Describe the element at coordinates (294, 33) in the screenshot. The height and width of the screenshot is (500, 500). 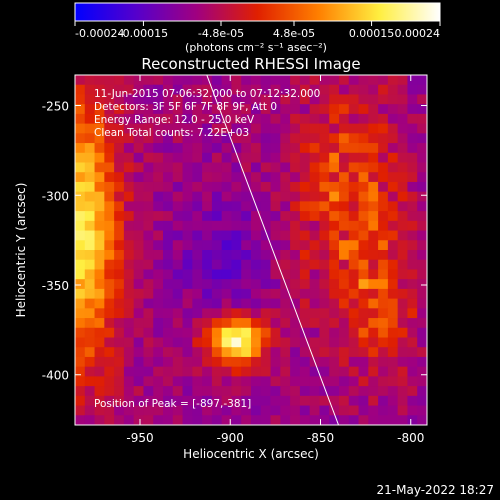
I see `colorbar-tick-label: 4.8e-05` at that location.